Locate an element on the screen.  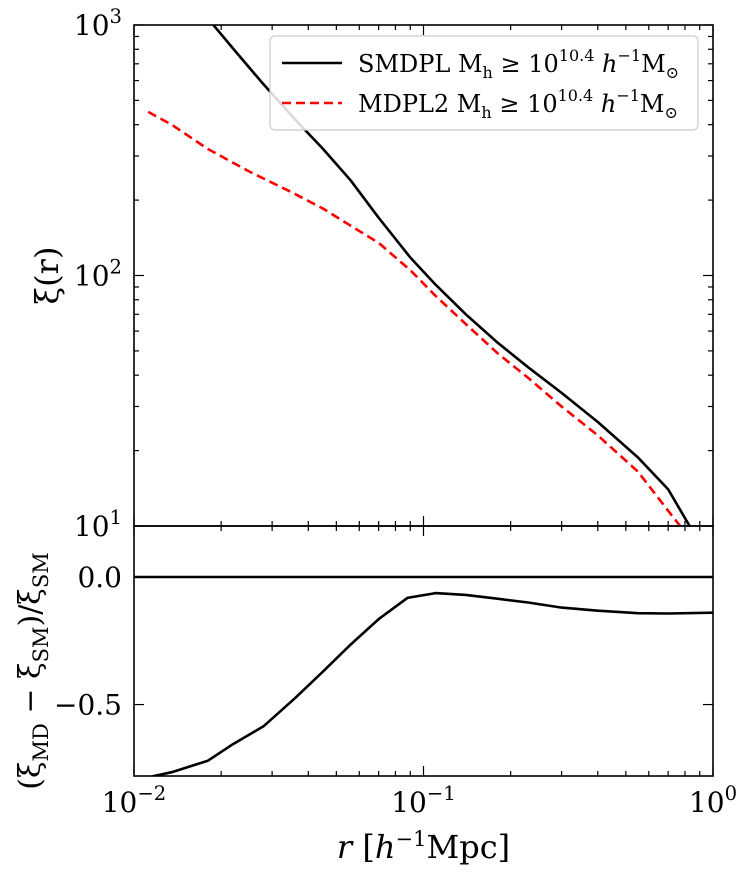
x-tick-label: 10⁰ is located at coordinates (713, 800).